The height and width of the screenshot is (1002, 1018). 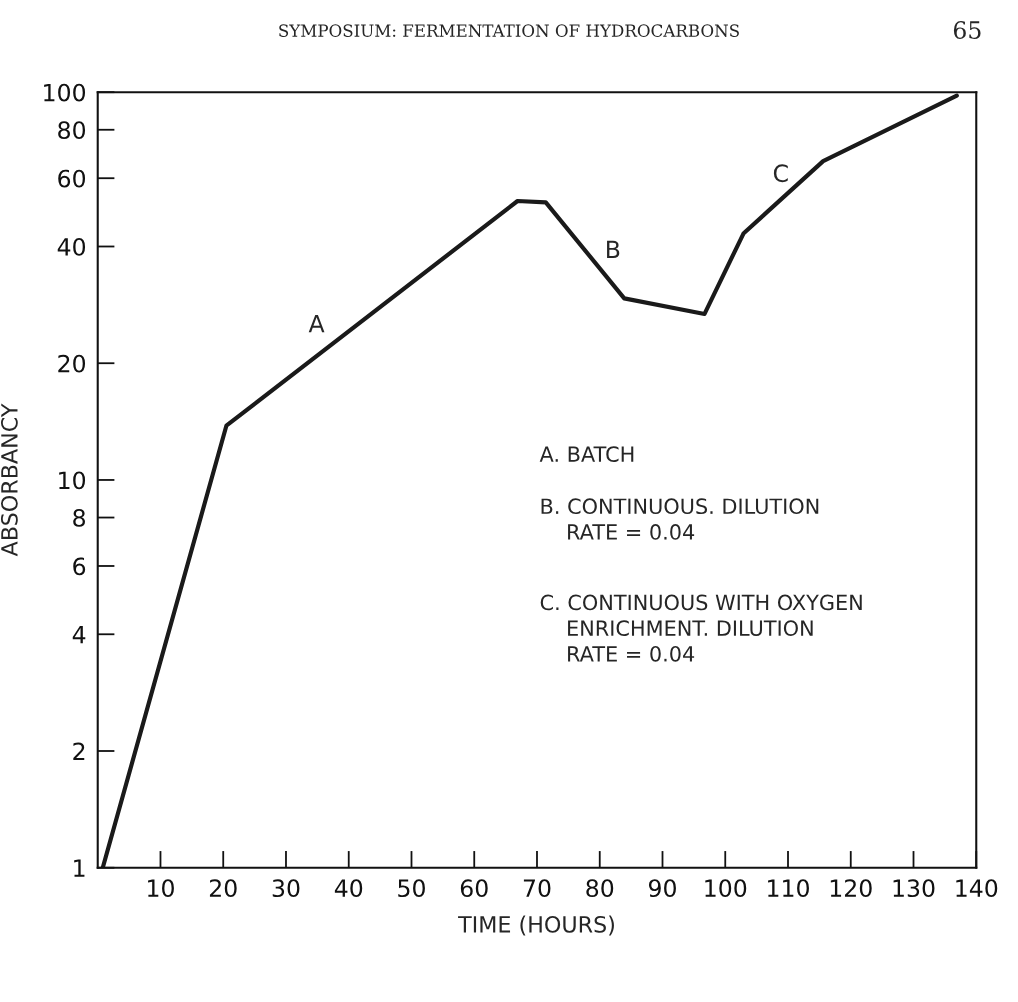 What do you see at coordinates (586, 454) in the screenshot?
I see `annotation: A. BATCH` at bounding box center [586, 454].